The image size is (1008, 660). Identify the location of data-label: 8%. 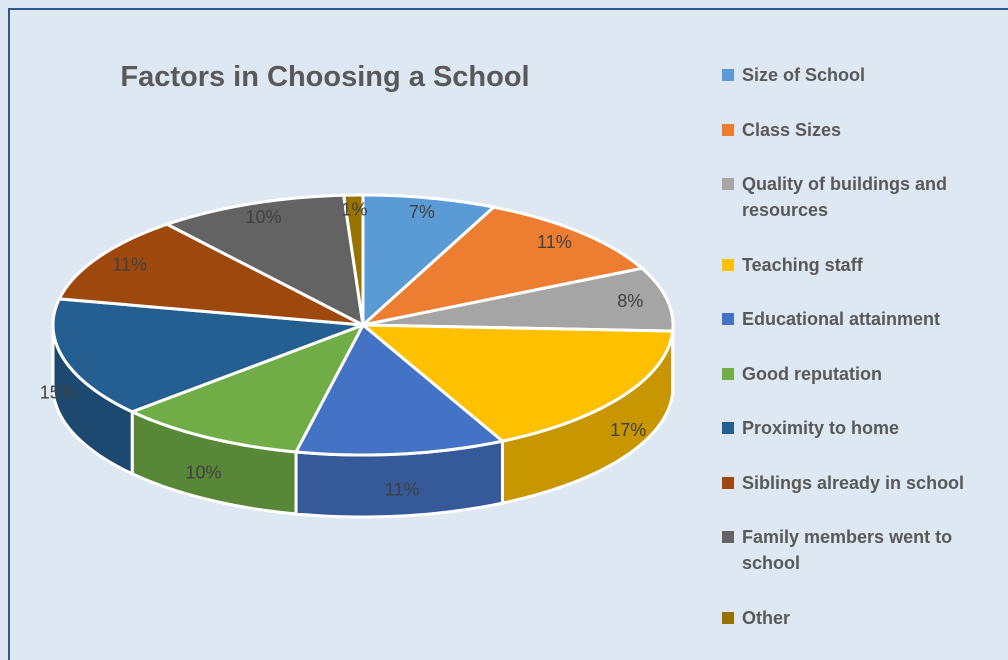
(630, 301).